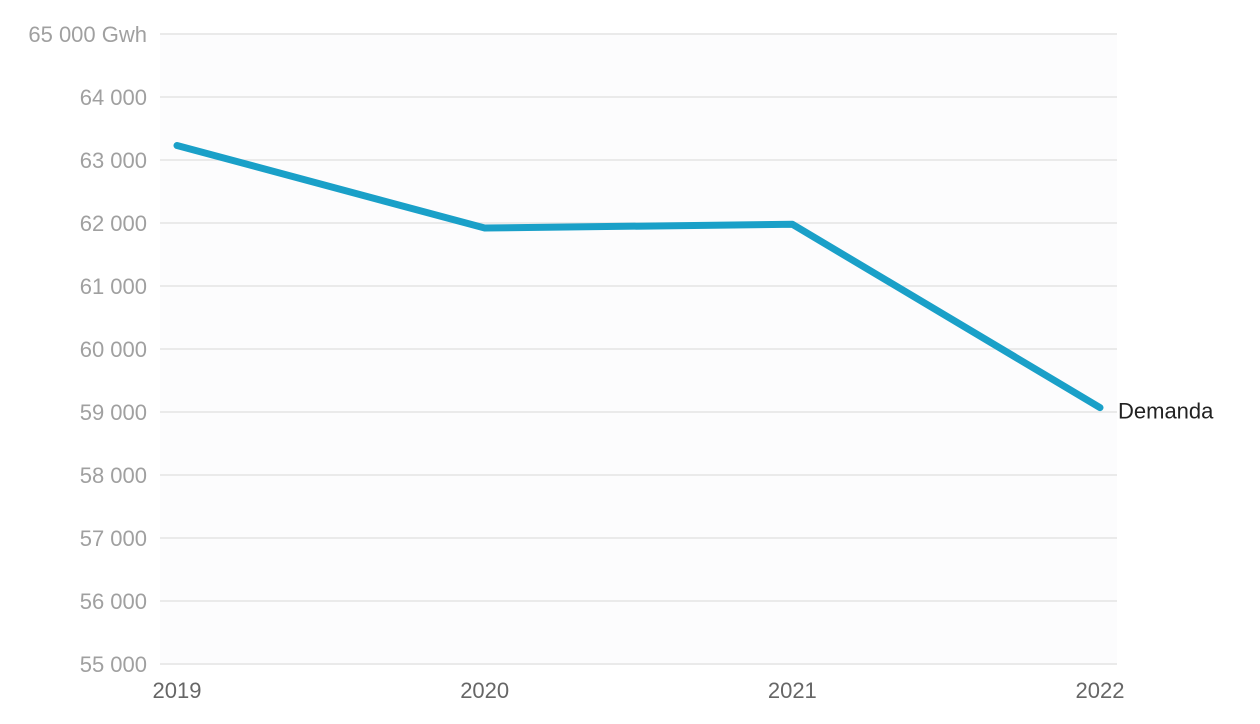 This screenshot has width=1260, height=724. I want to click on y-tick-label: 62 000, so click(113, 223).